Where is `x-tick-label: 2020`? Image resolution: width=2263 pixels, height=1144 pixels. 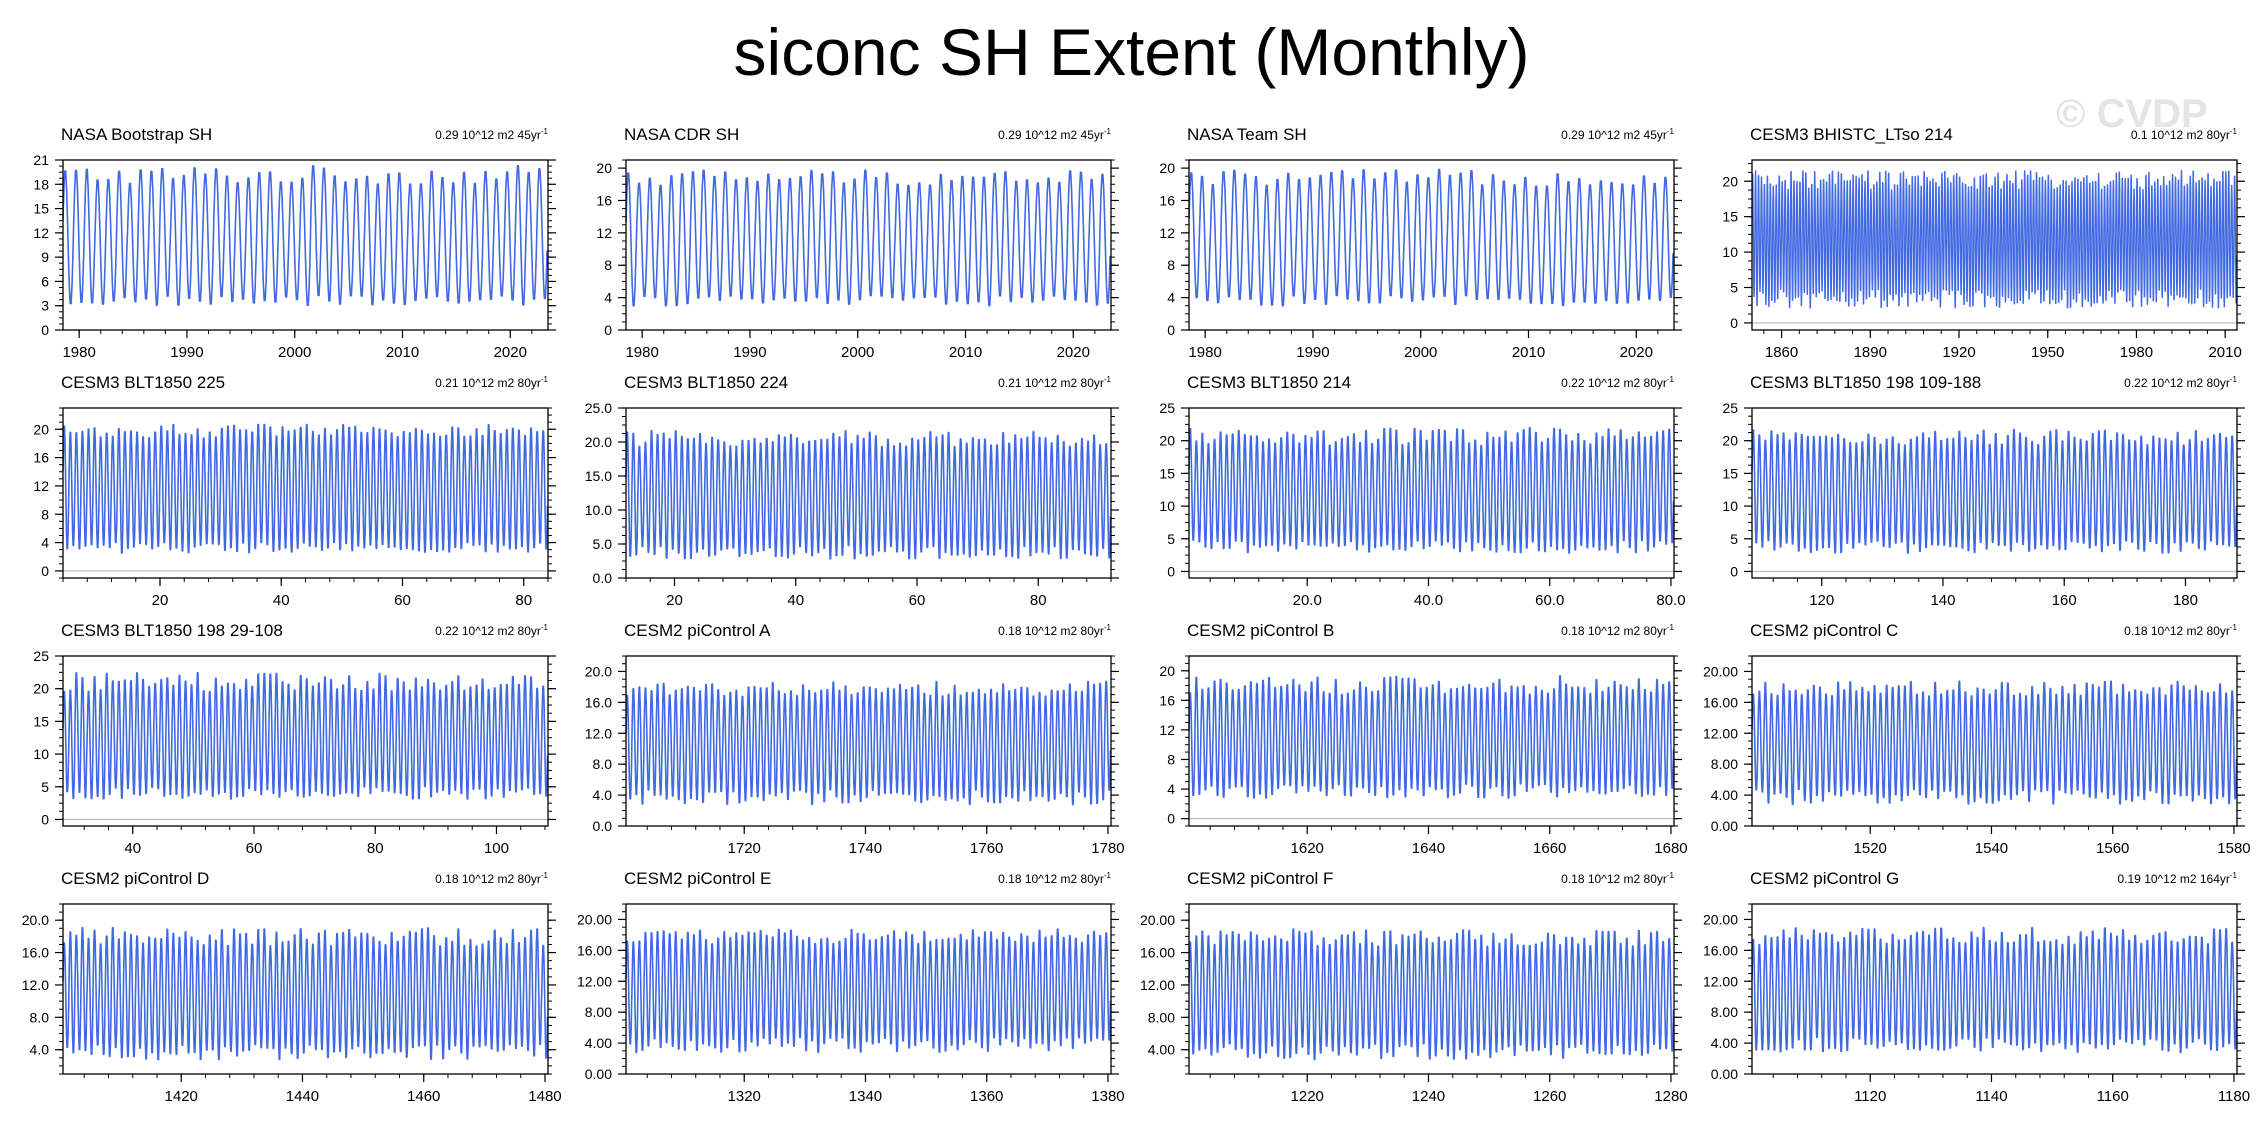
x-tick-label: 2020 is located at coordinates (1636, 352).